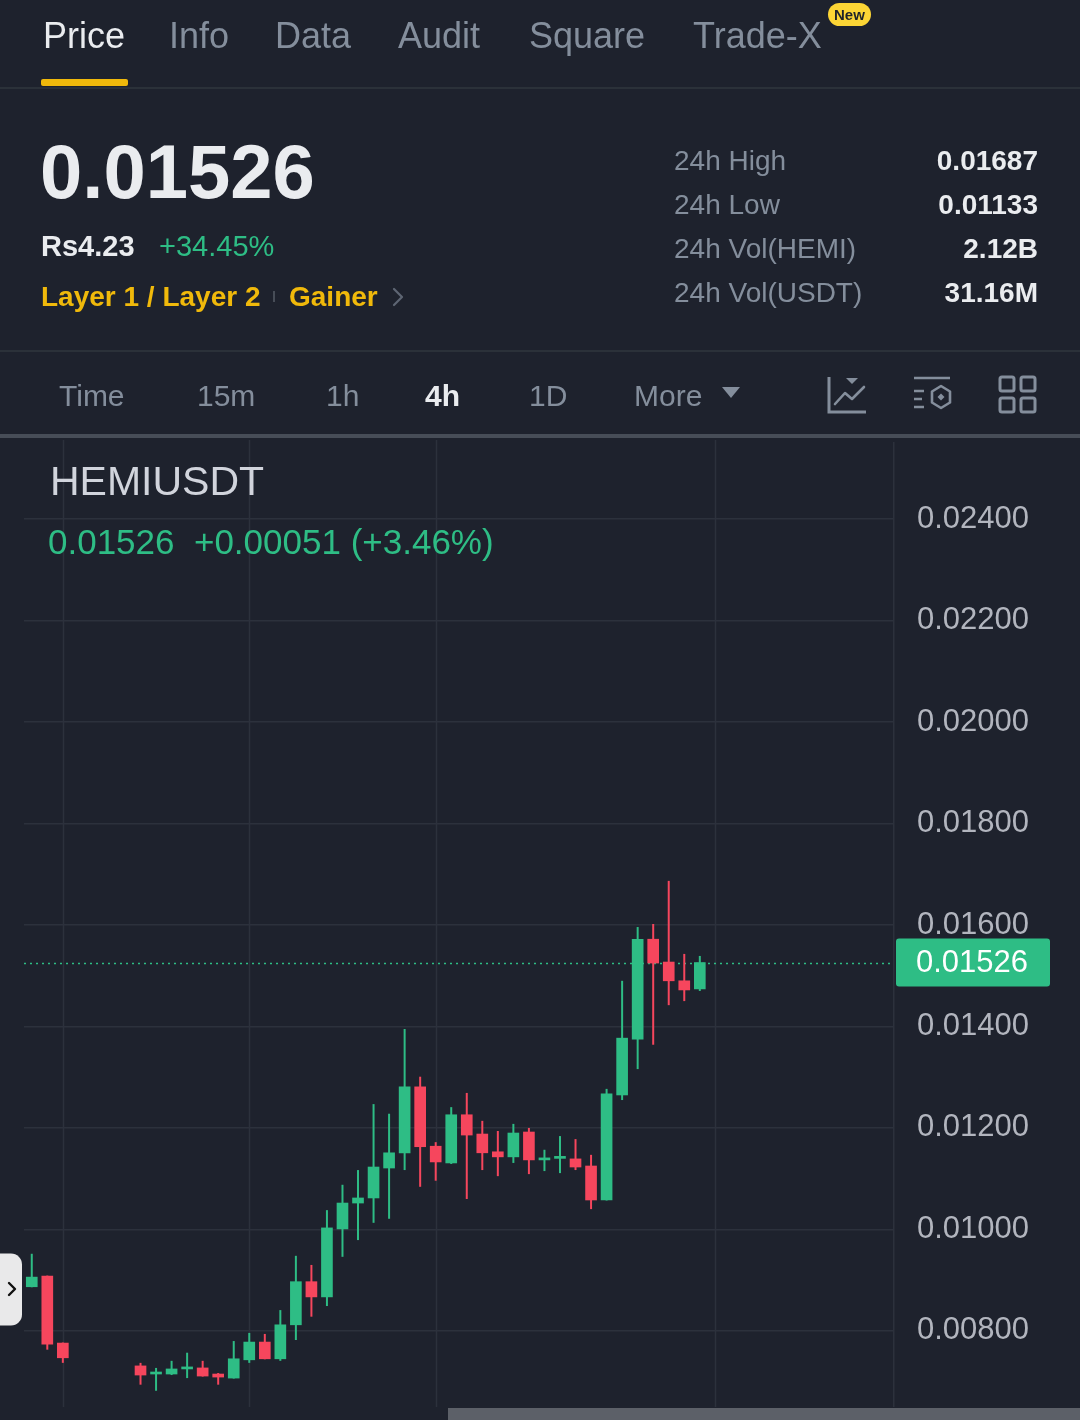 Image resolution: width=1080 pixels, height=1420 pixels. I want to click on y-tick-label: 0.02000, so click(973, 720).